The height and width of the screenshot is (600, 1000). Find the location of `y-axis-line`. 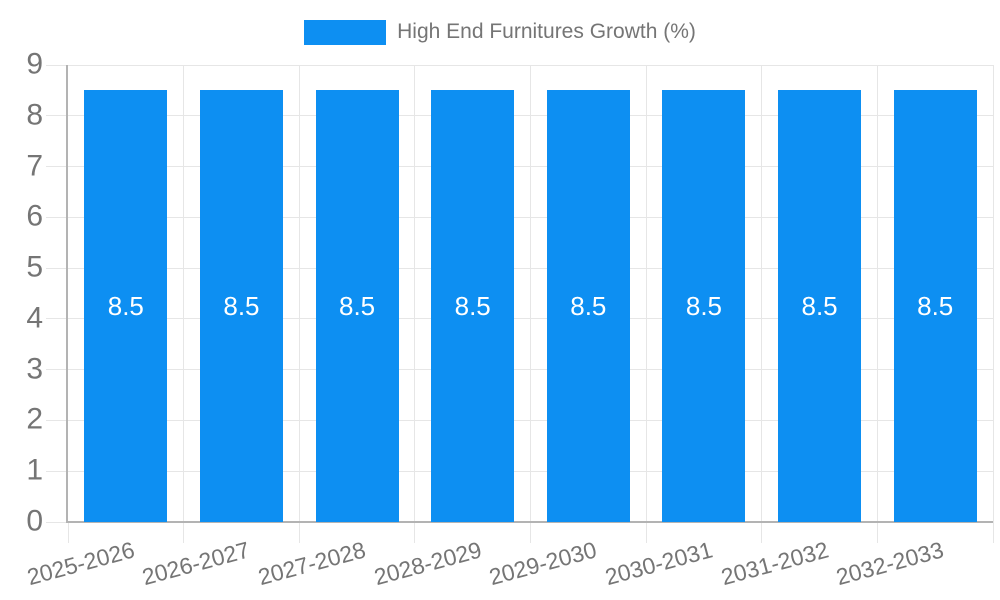

y-axis-line is located at coordinates (67, 293).